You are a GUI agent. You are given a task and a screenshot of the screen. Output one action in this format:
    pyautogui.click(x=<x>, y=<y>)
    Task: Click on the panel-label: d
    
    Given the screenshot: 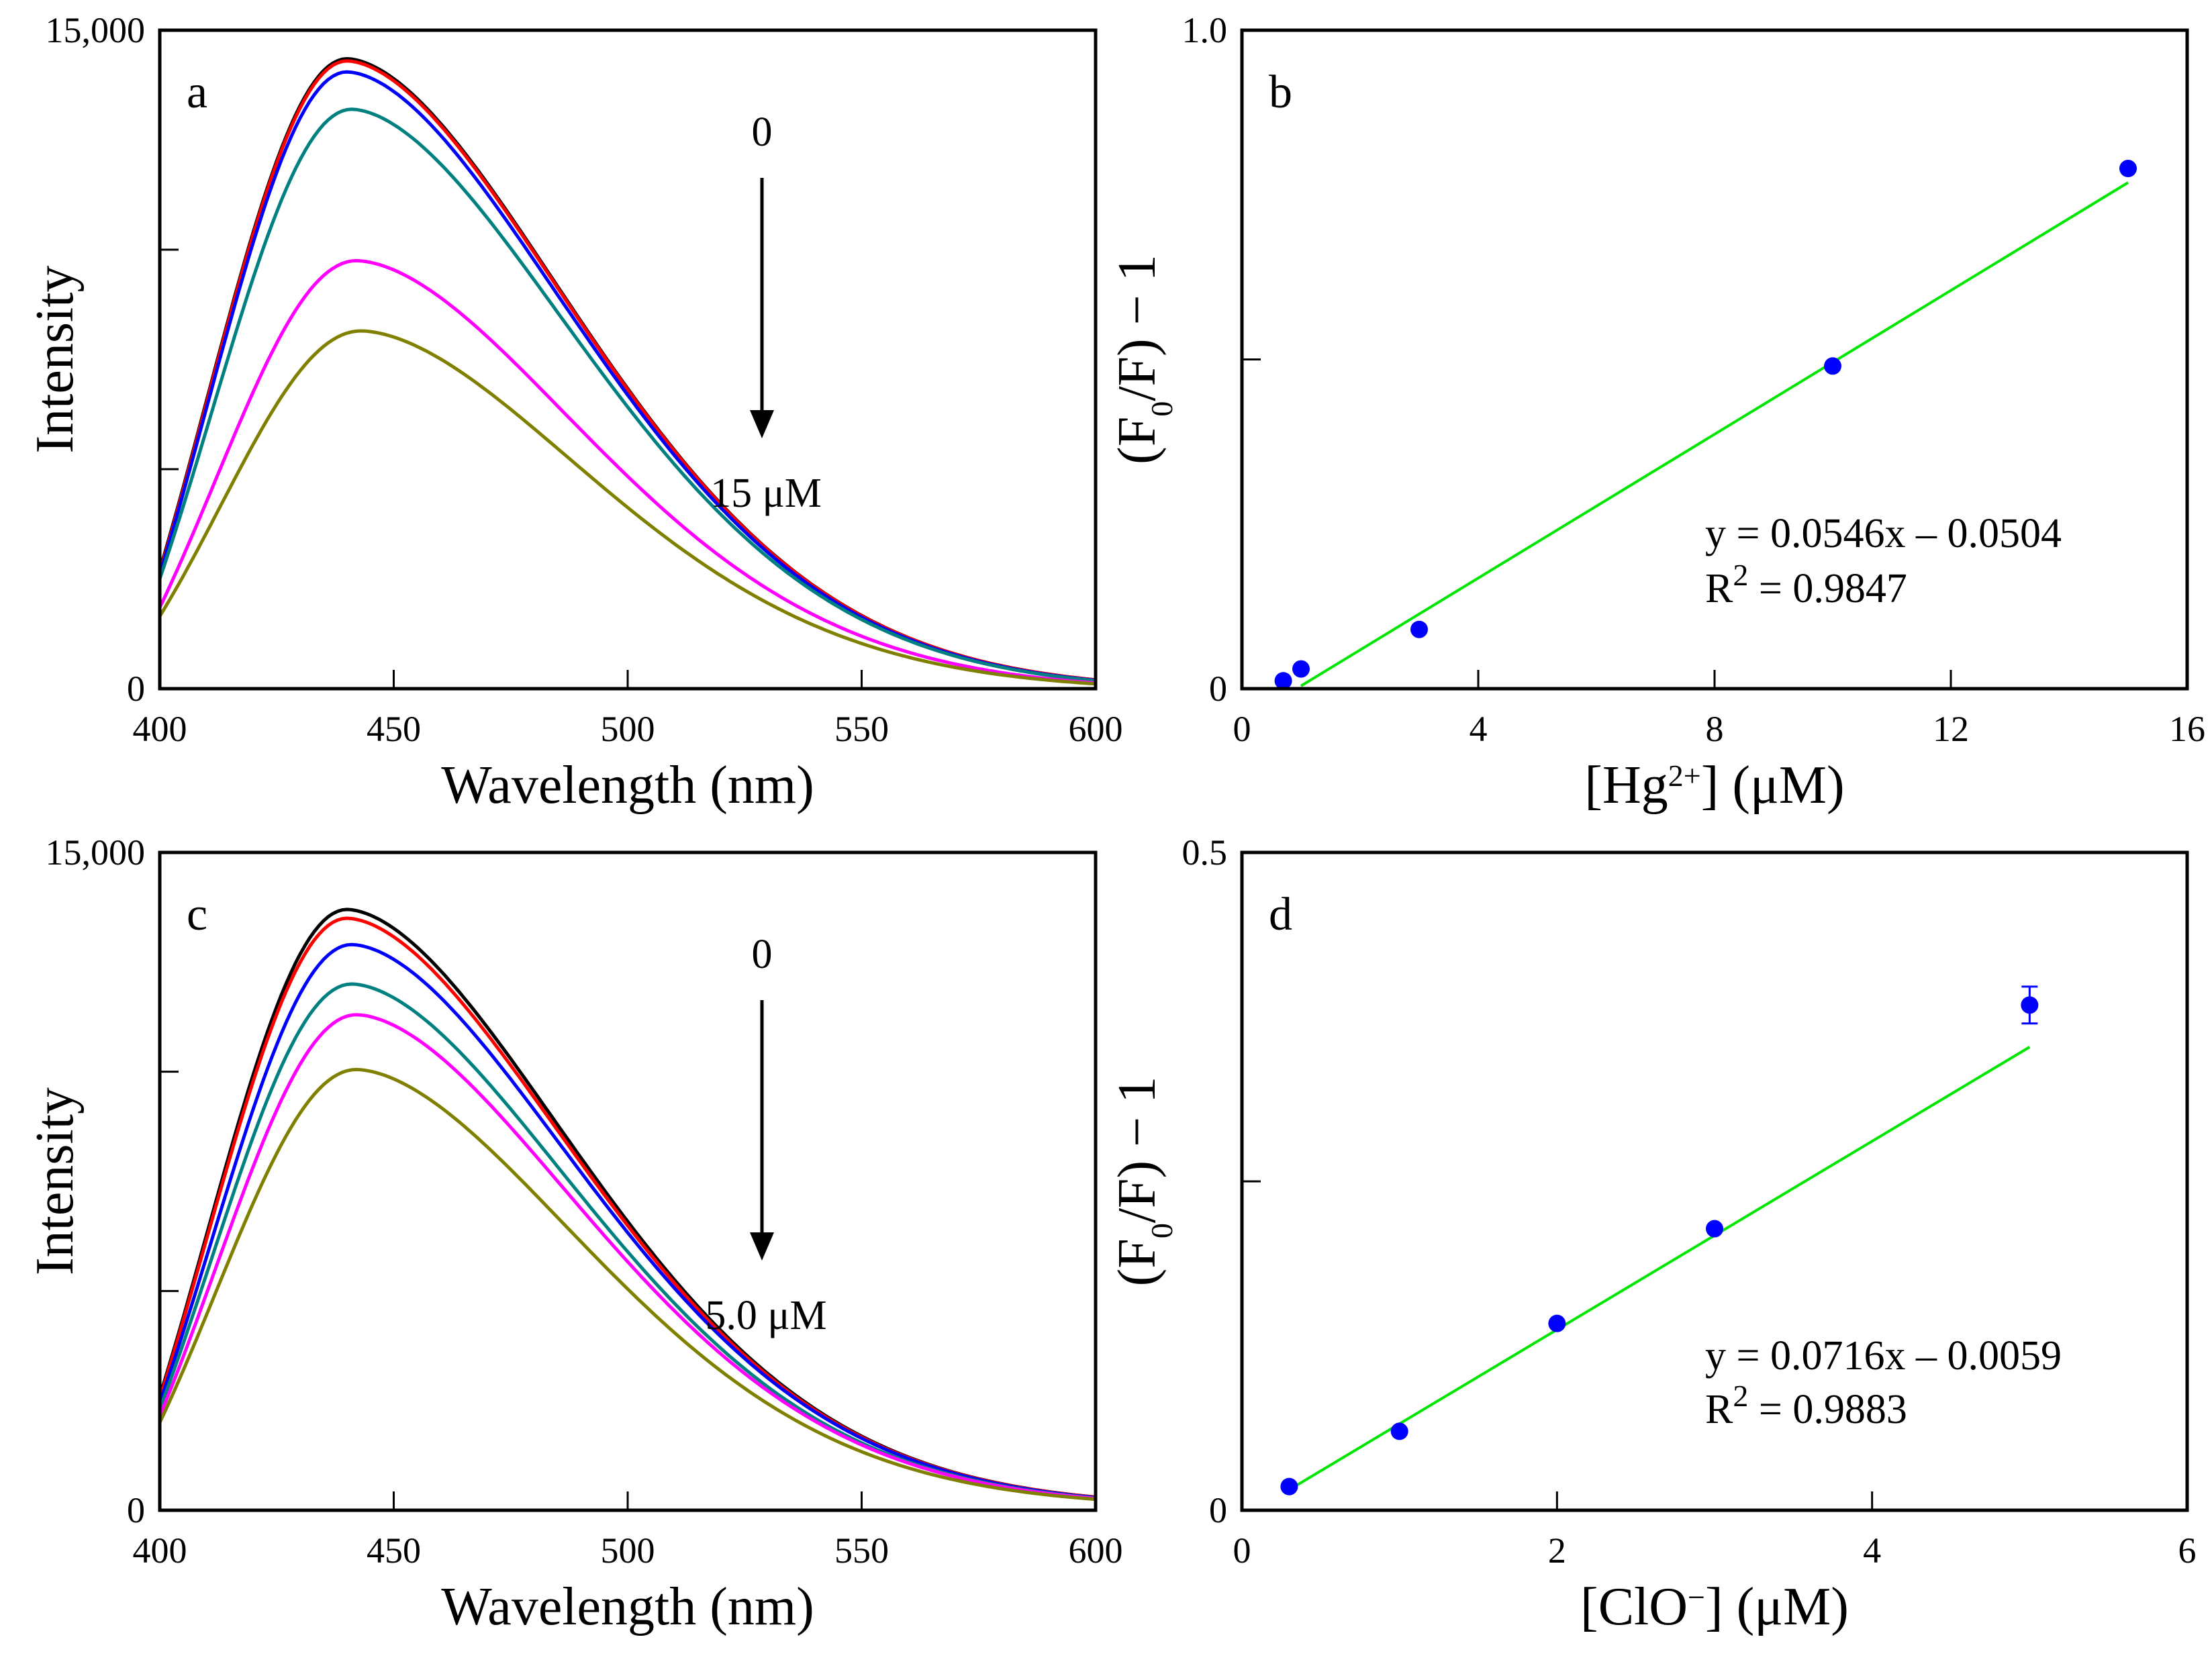 What is the action you would take?
    pyautogui.click(x=1280, y=914)
    